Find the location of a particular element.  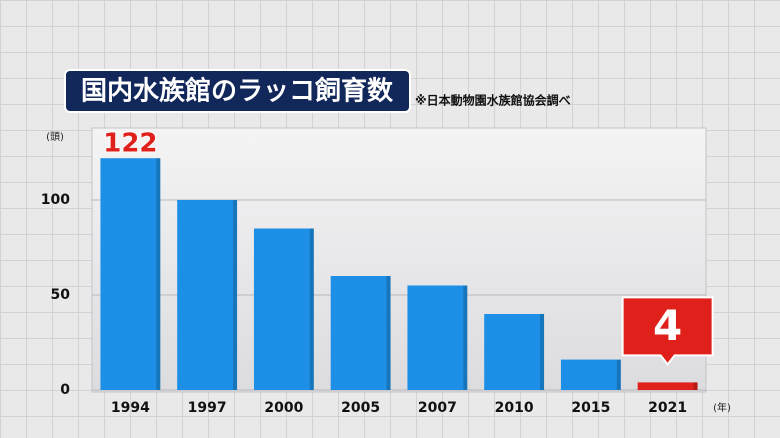

y-tick-label: 0 is located at coordinates (65, 390).